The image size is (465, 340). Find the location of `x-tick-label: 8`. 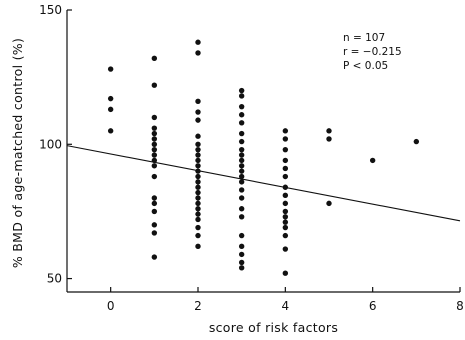

x-tick-label: 8 is located at coordinates (460, 306).